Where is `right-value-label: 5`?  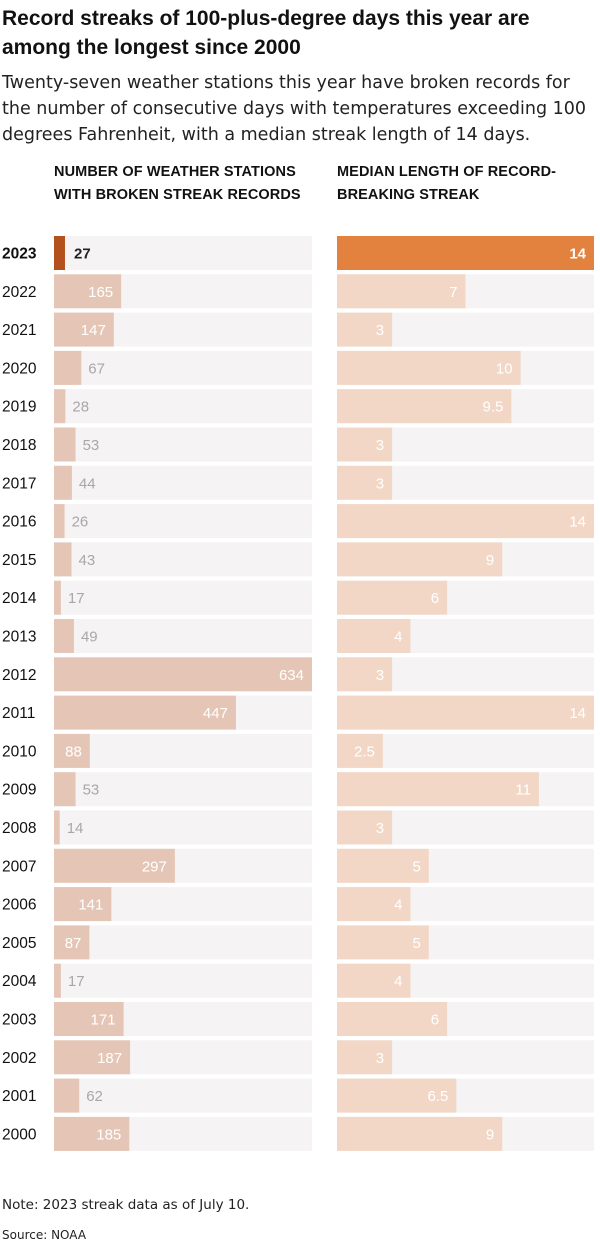
right-value-label: 5 is located at coordinates (416, 943).